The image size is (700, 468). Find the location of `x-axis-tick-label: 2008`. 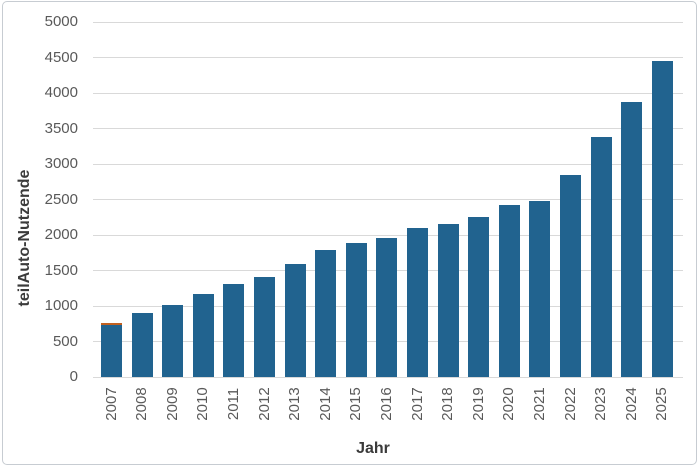

x-axis-tick-label: 2008 is located at coordinates (142, 404).